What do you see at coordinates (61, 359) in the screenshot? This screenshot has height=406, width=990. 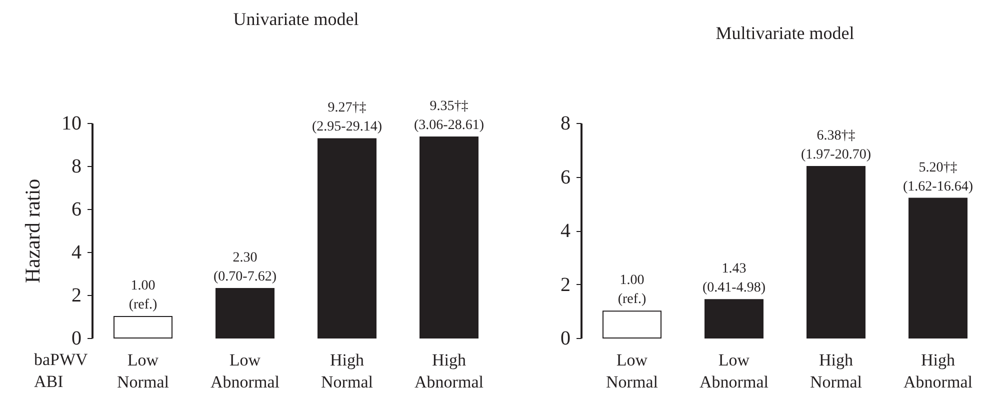 I see `text: baPWV` at bounding box center [61, 359].